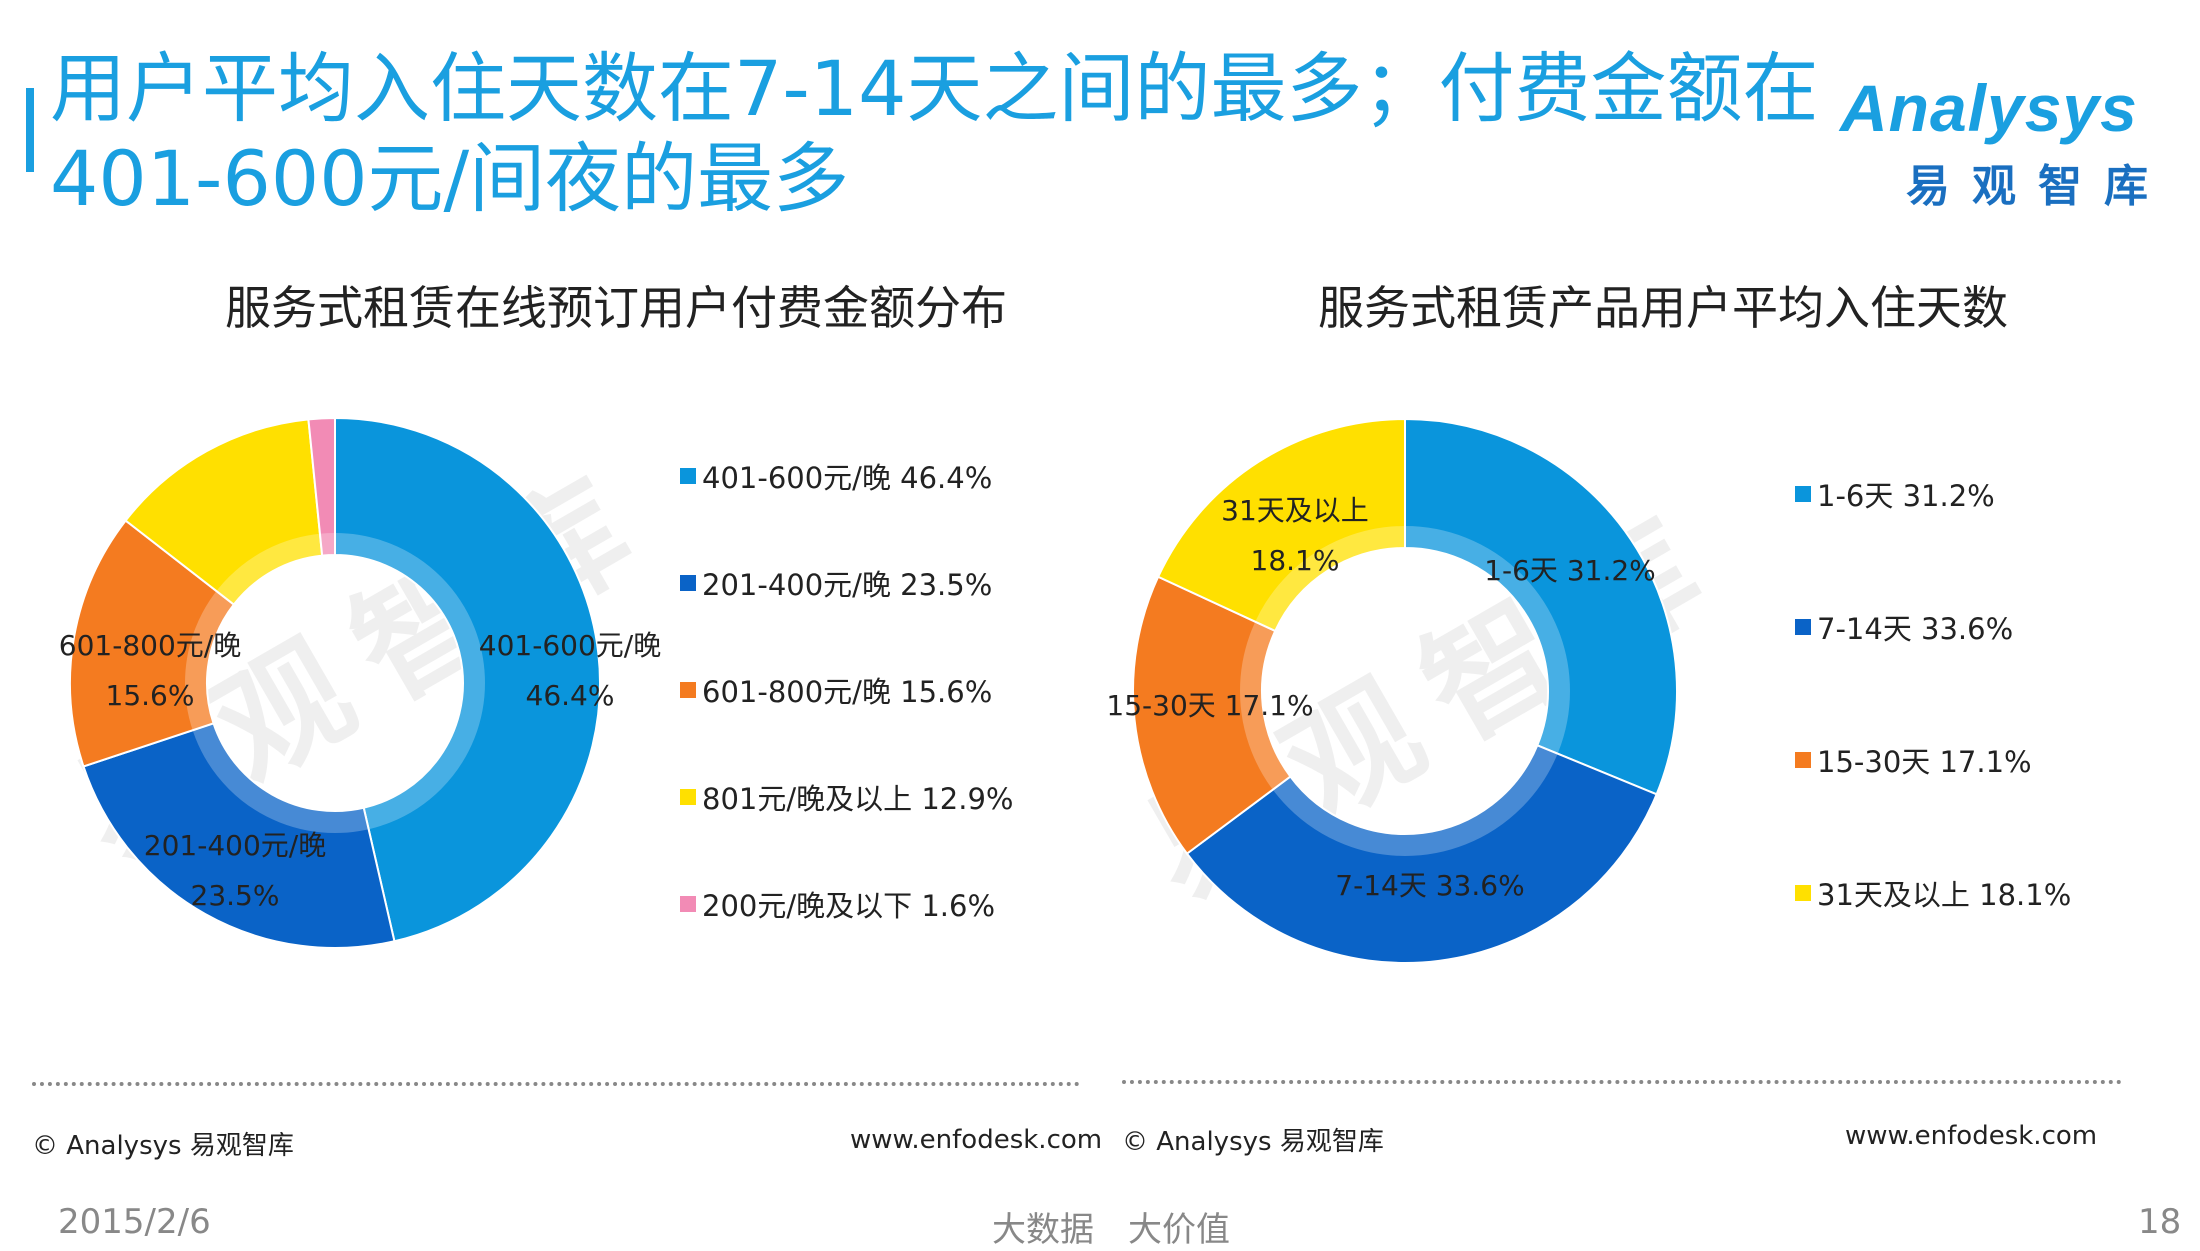 Image resolution: width=2200 pixels, height=1251 pixels. Describe the element at coordinates (570, 670) in the screenshot. I see `chart1-data-label-1: 401-600元/晚 46.4%` at that location.